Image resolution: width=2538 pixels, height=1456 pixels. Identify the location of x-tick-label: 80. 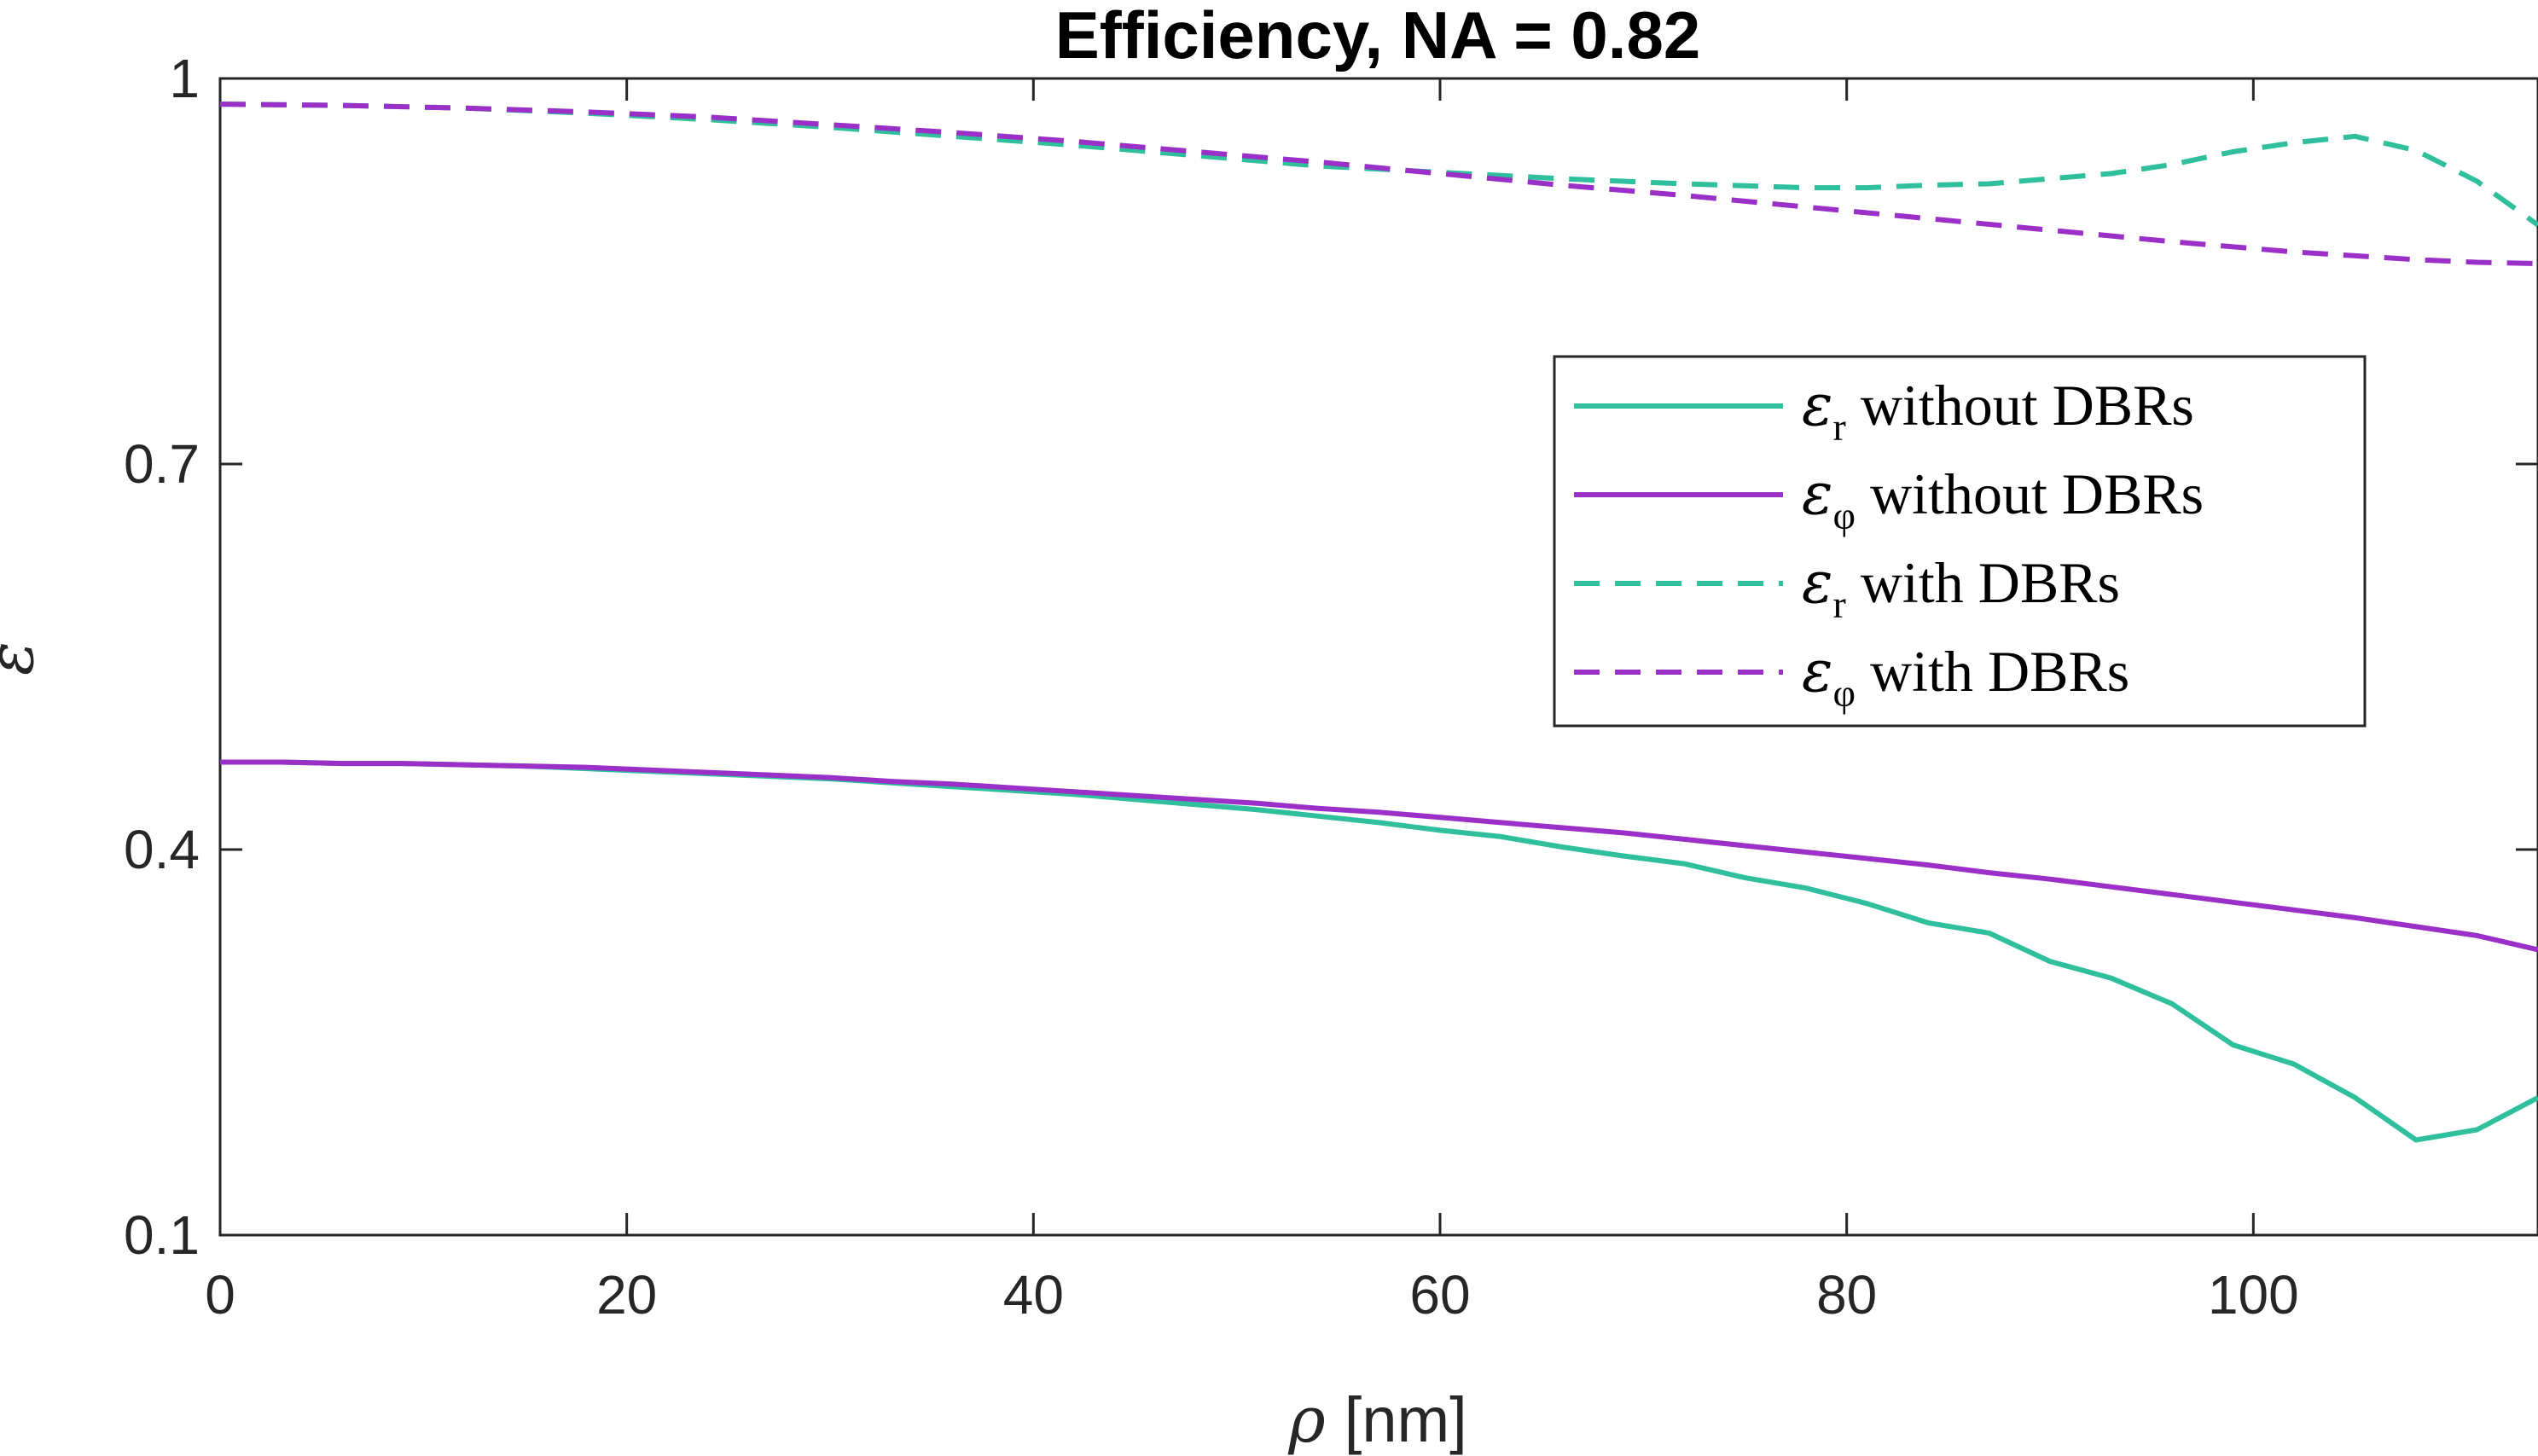
(1846, 1294).